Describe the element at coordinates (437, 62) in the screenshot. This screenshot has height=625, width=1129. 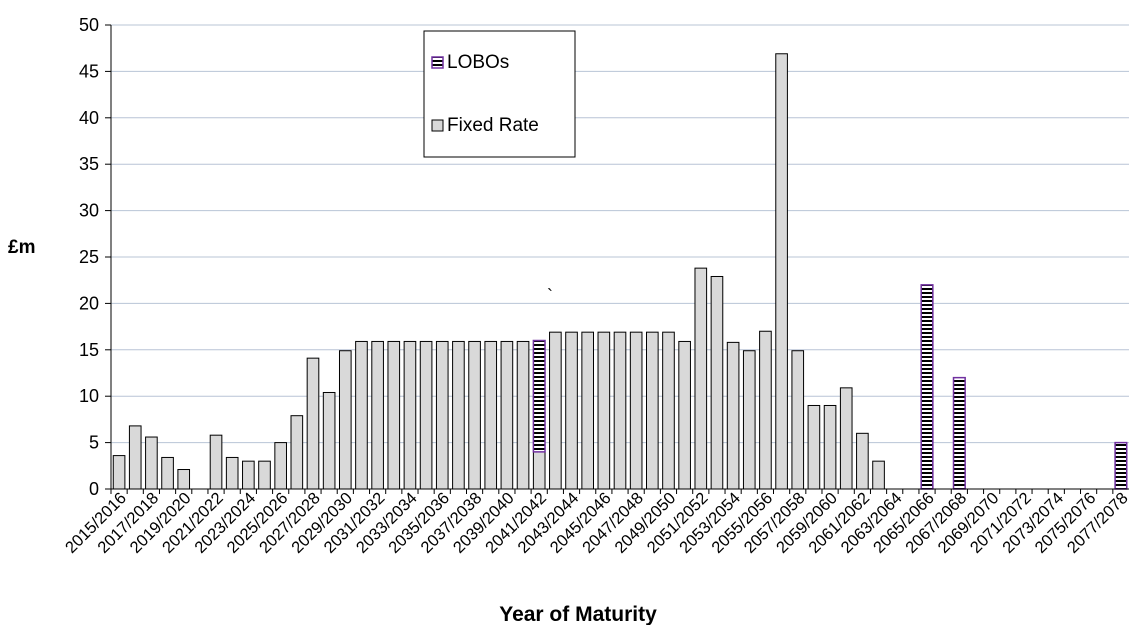
I see `legend-swatch-lobos` at that location.